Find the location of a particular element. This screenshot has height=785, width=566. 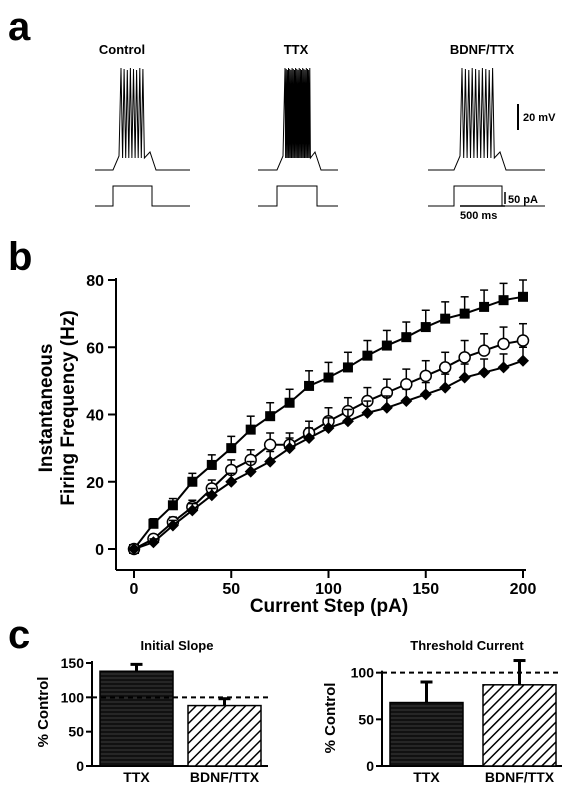

x-tick-label: 0 is located at coordinates (134, 589).